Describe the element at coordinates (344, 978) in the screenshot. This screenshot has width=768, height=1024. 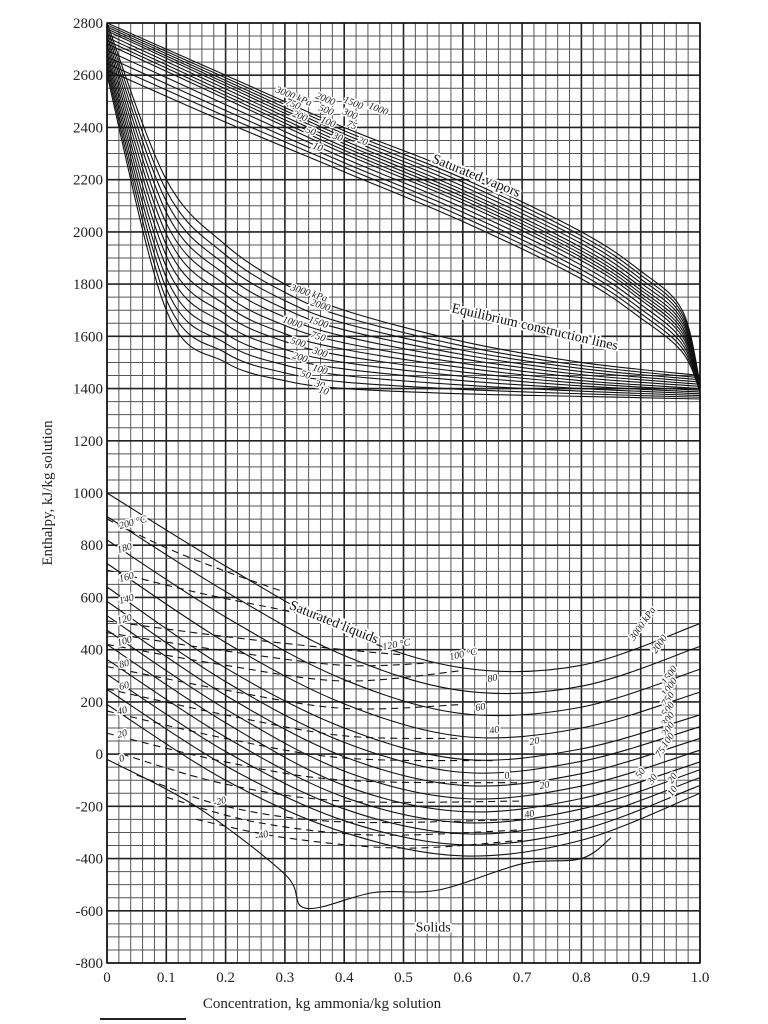
I see `x-tick-label: 0.4` at that location.